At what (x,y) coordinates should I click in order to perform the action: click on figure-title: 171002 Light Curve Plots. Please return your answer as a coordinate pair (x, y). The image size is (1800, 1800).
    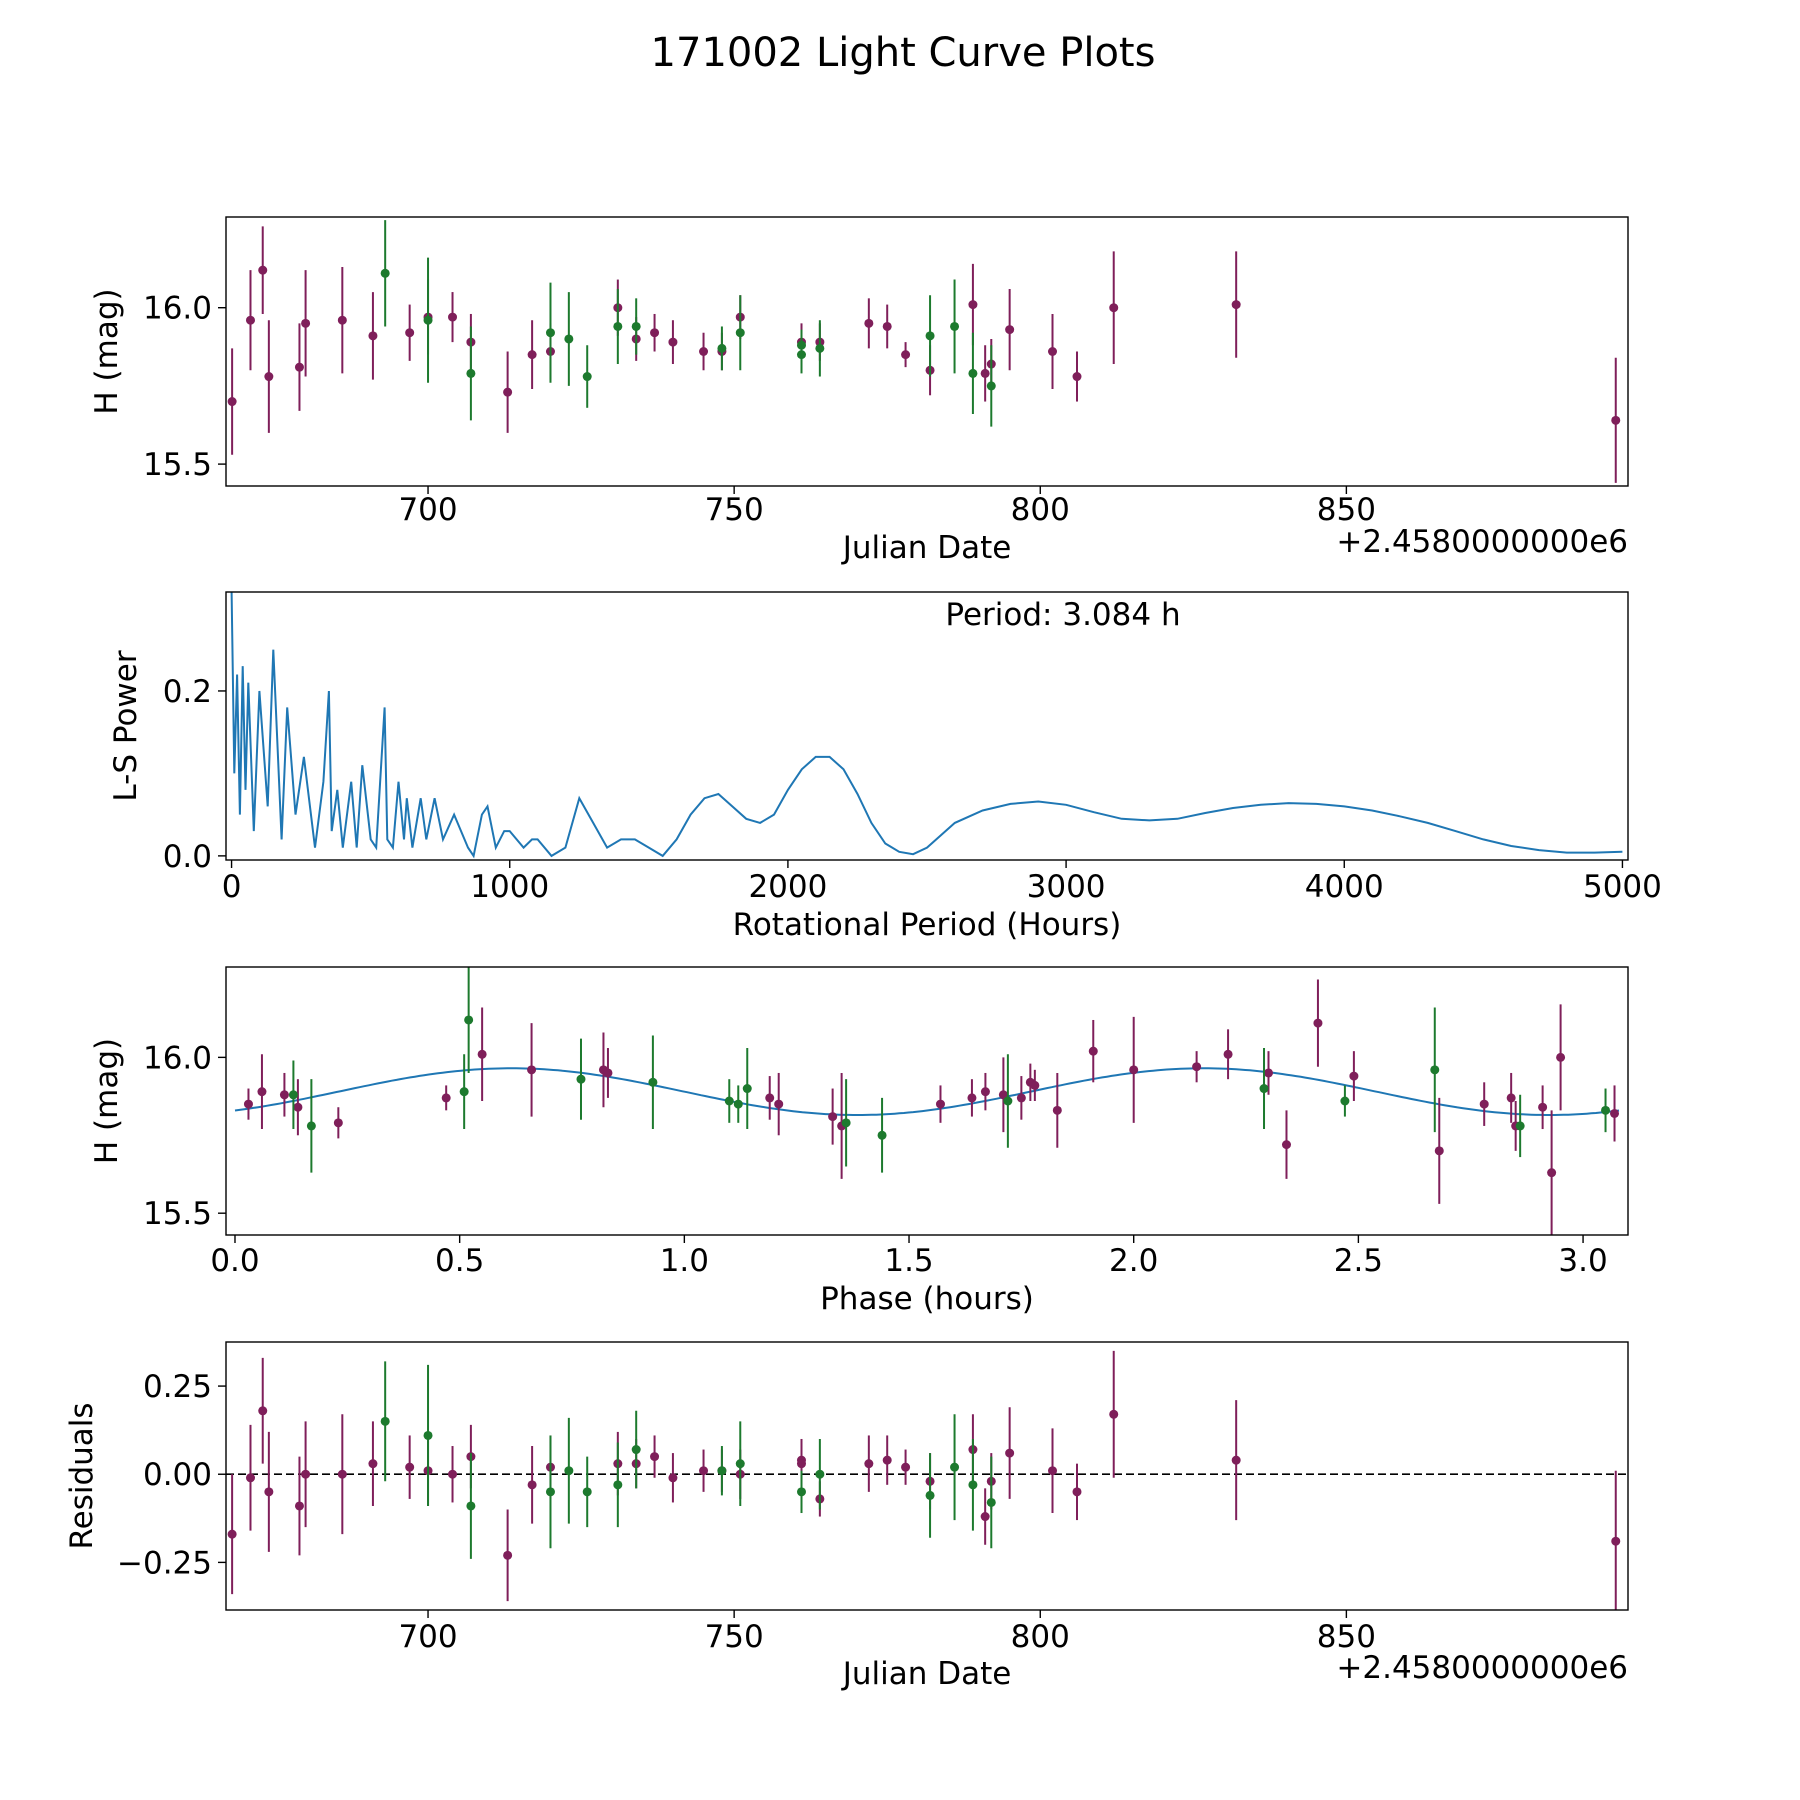
    Looking at the image, I should click on (903, 53).